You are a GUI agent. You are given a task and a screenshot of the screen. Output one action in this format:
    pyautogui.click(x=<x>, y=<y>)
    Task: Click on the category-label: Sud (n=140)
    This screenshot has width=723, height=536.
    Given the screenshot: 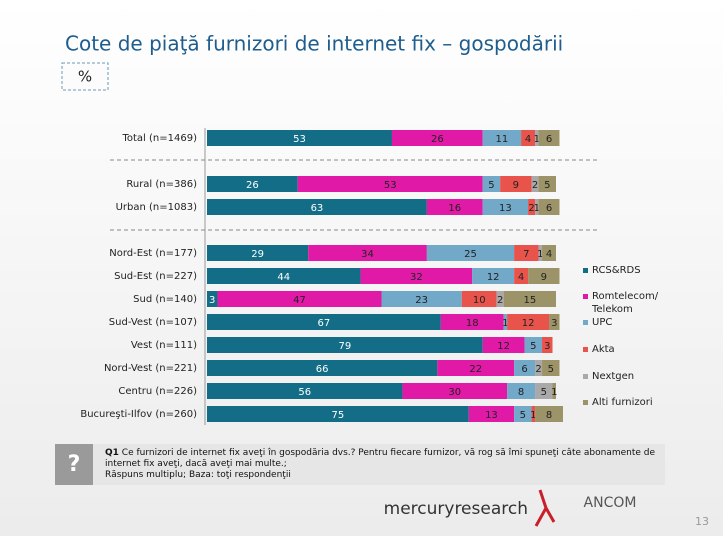 What is the action you would take?
    pyautogui.click(x=165, y=299)
    